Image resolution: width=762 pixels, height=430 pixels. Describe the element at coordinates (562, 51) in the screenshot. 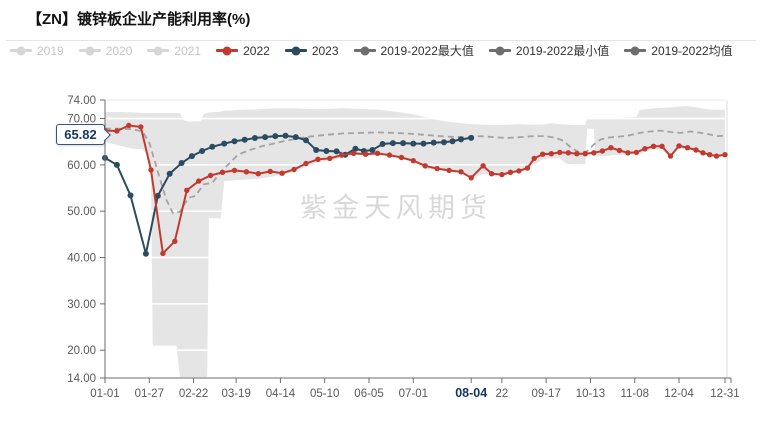

I see `legend-label: 2019-2022最小值` at that location.